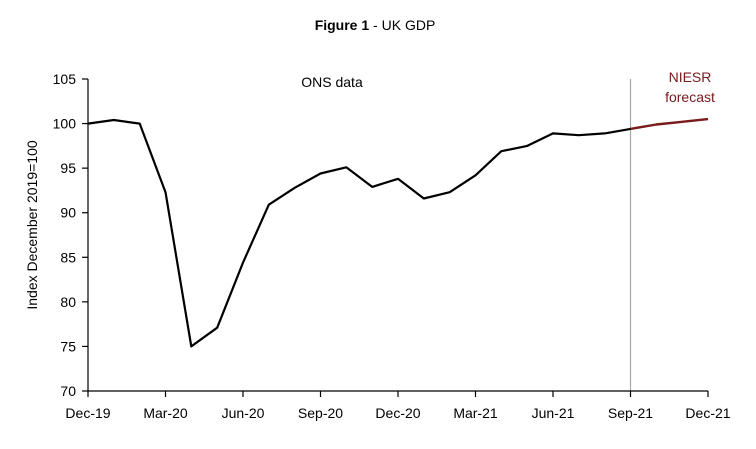 The image size is (756, 449). I want to click on y-tick-label: 95, so click(68, 168).